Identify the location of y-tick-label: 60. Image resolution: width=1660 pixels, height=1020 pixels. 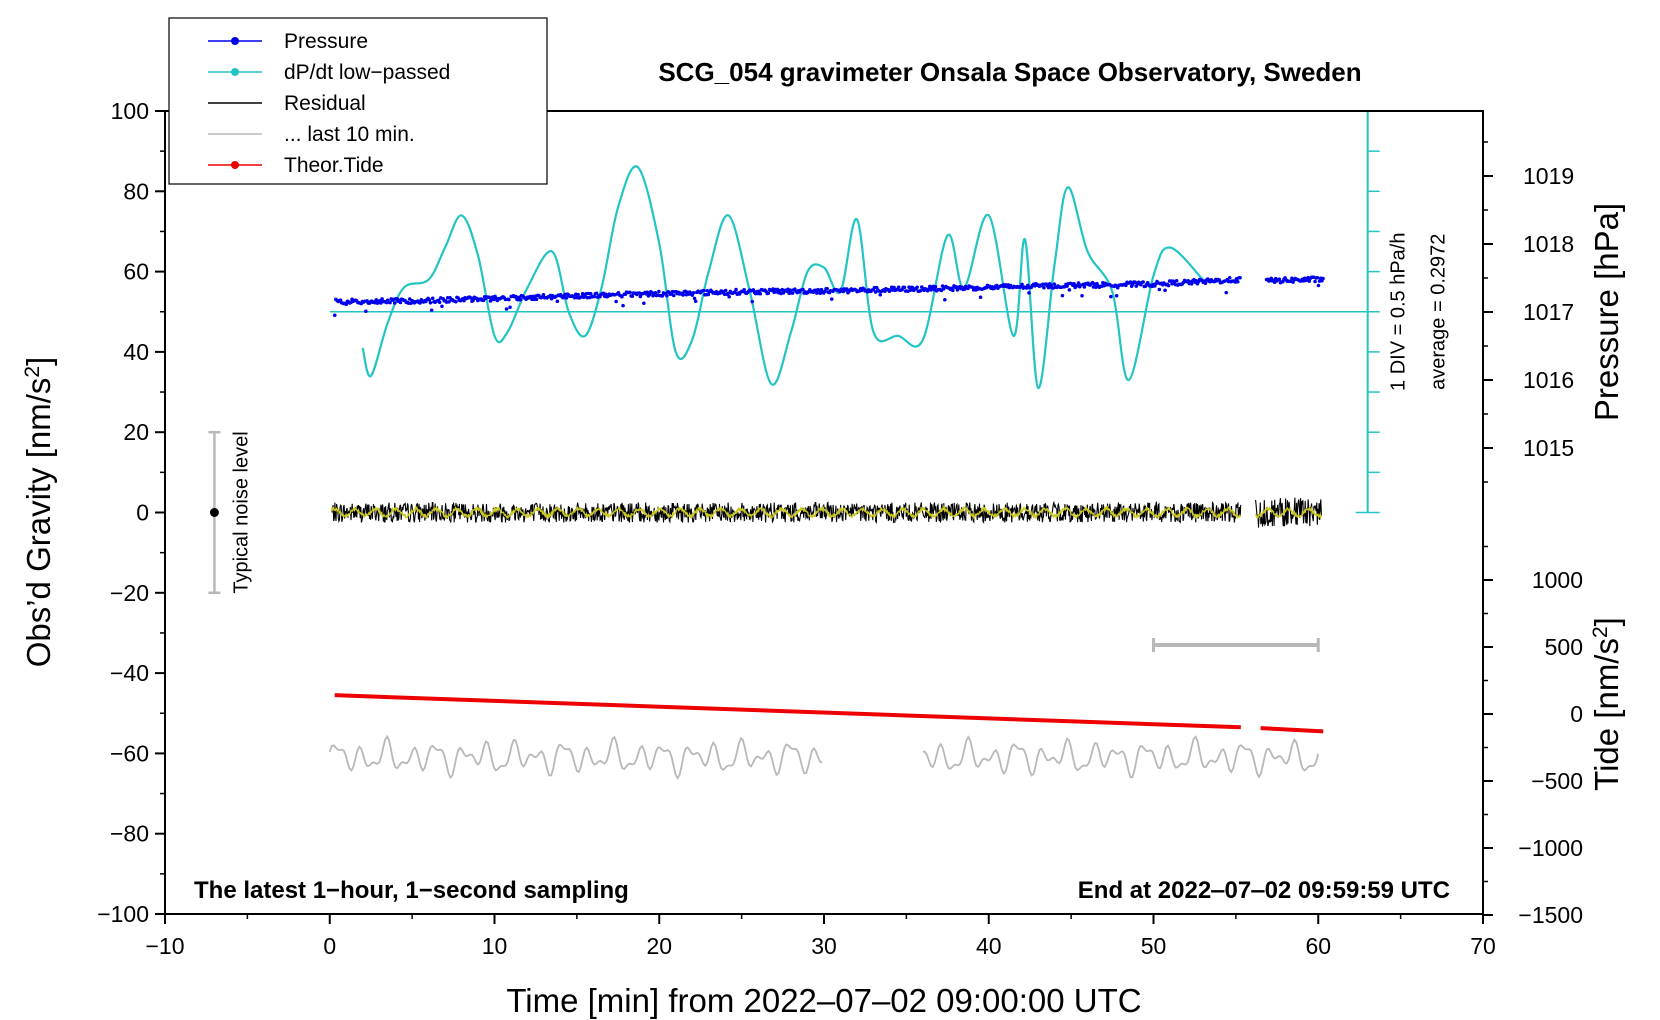
(136, 272).